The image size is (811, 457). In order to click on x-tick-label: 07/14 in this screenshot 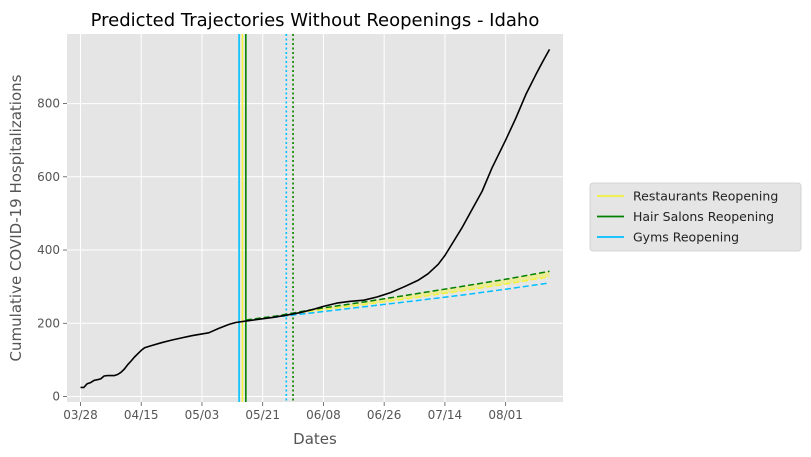, I will do `click(445, 415)`.